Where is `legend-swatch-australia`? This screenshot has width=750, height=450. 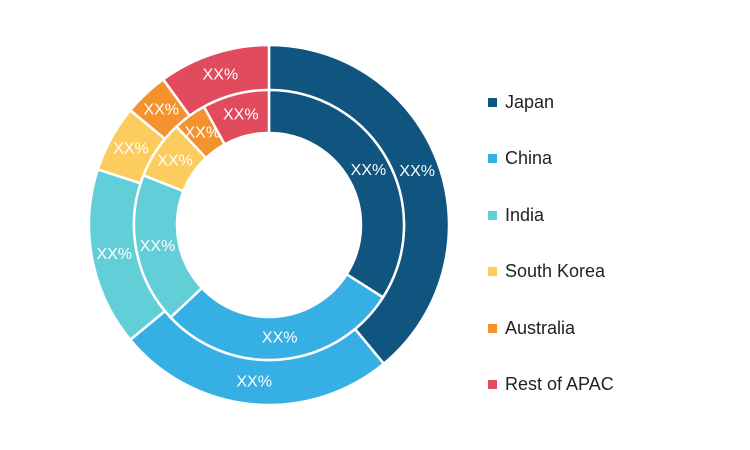
legend-swatch-australia is located at coordinates (492, 328).